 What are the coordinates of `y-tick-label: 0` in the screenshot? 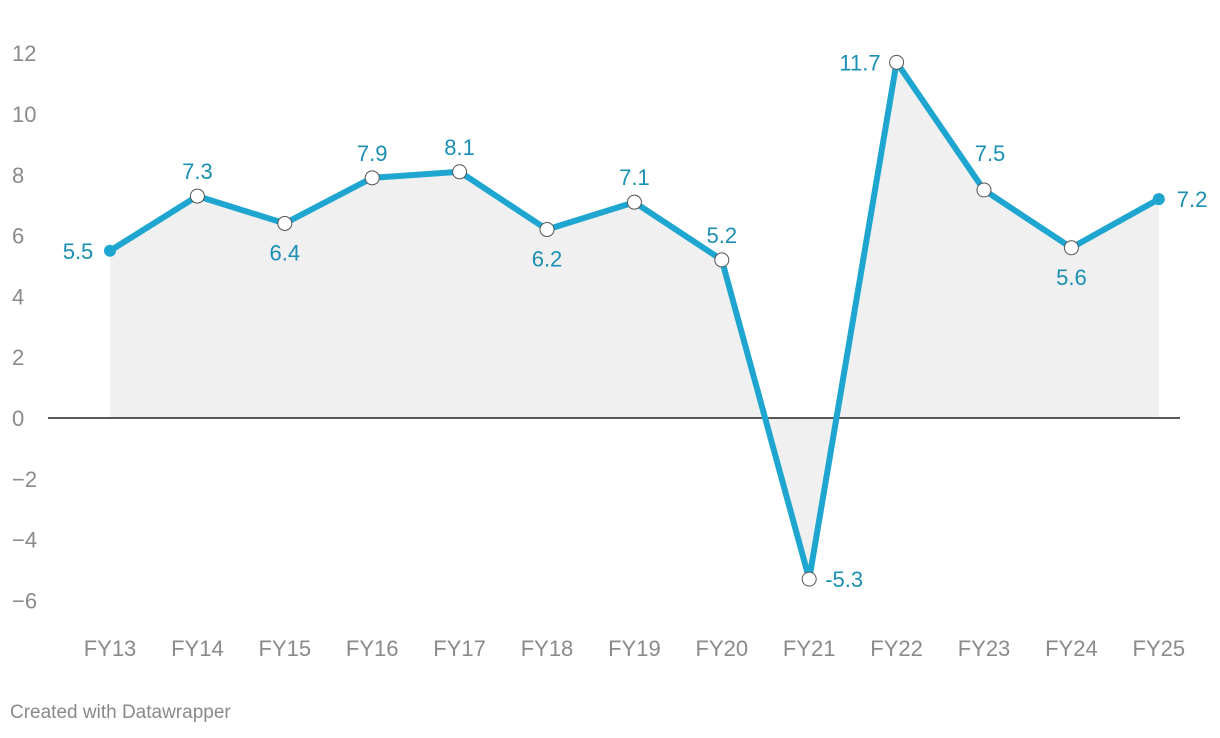 It's located at (18, 418).